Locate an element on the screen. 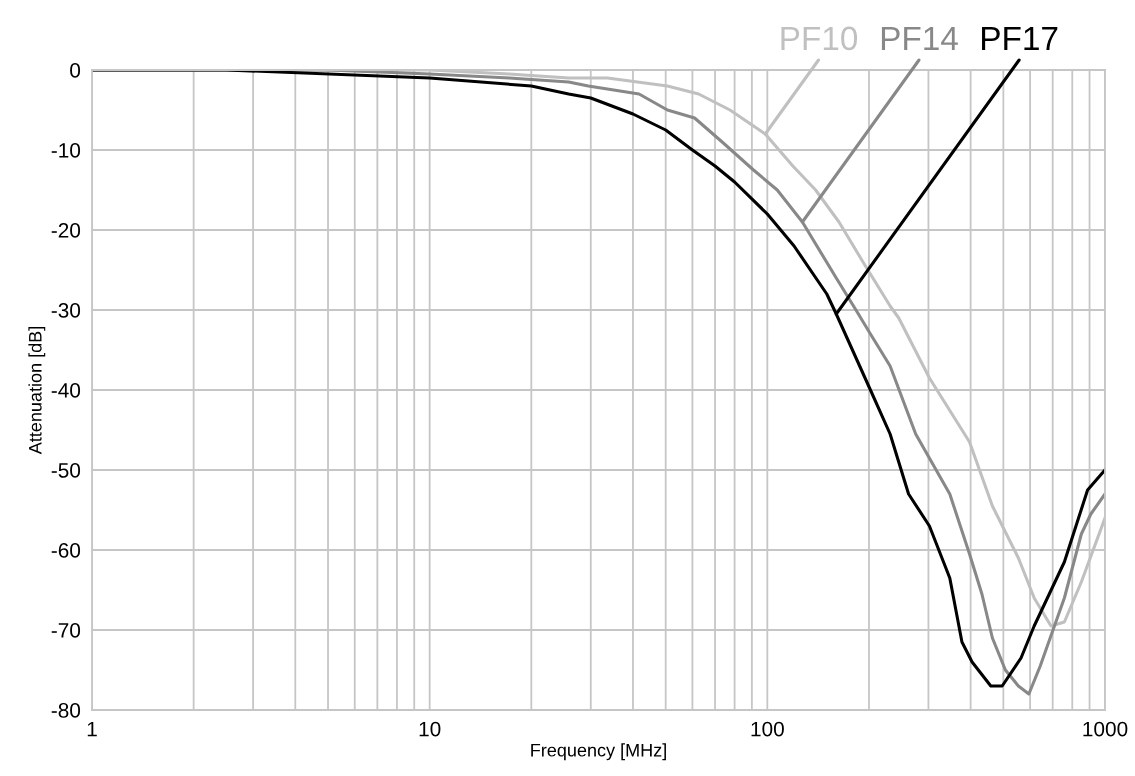  x-tick-label: 100 is located at coordinates (767, 729).